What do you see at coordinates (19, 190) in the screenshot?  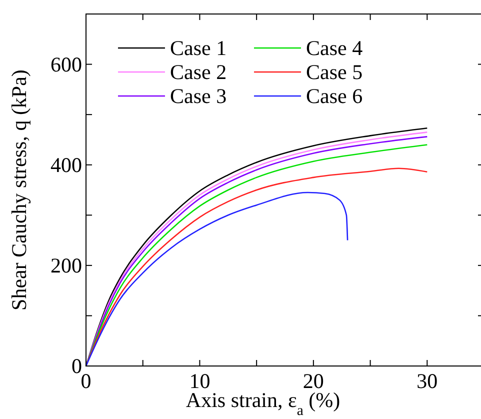 I see `y-axis-title: Shear Cauchy stress, q (kPa)` at bounding box center [19, 190].